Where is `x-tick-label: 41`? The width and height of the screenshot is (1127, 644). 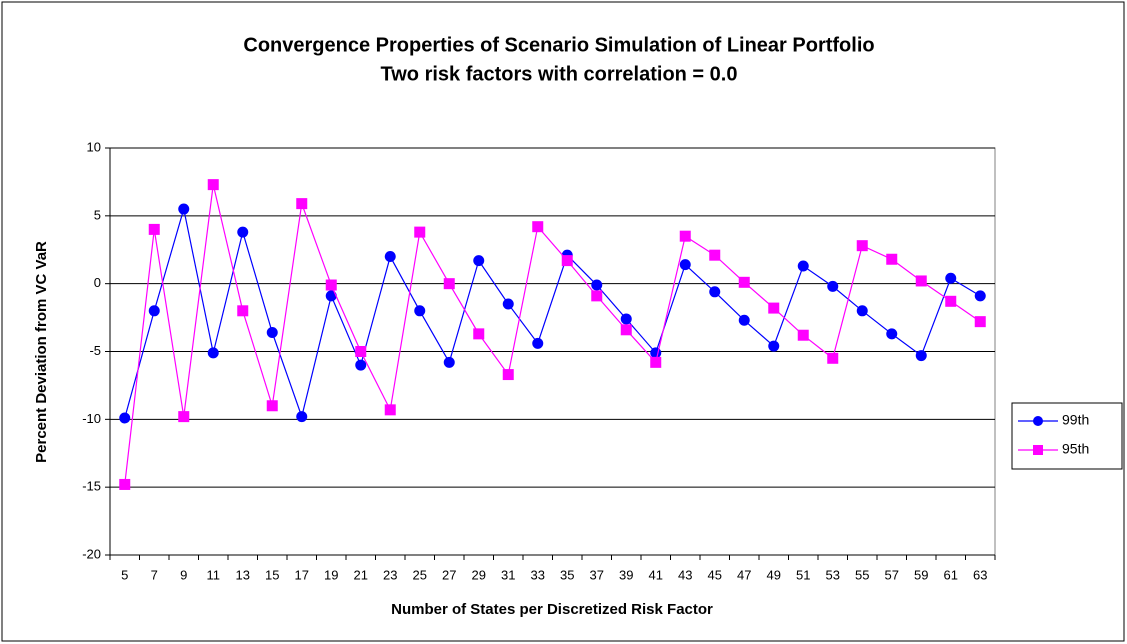
x-tick-label: 41 is located at coordinates (656, 574).